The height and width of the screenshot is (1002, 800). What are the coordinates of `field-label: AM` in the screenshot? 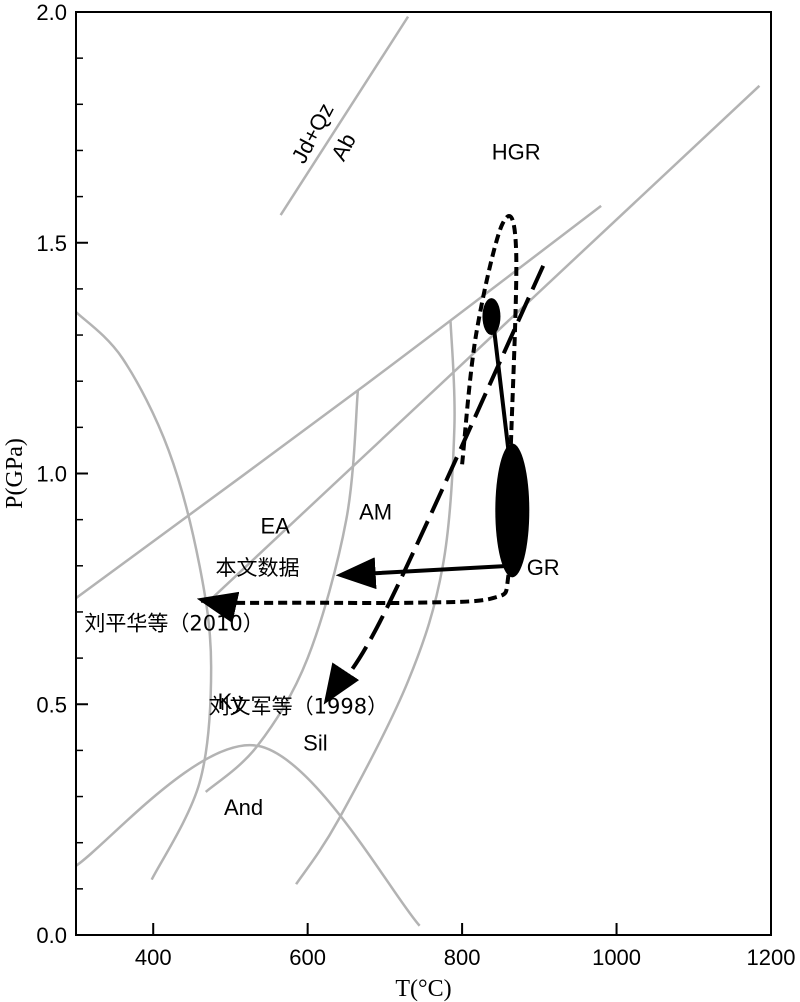 It's located at (375, 512).